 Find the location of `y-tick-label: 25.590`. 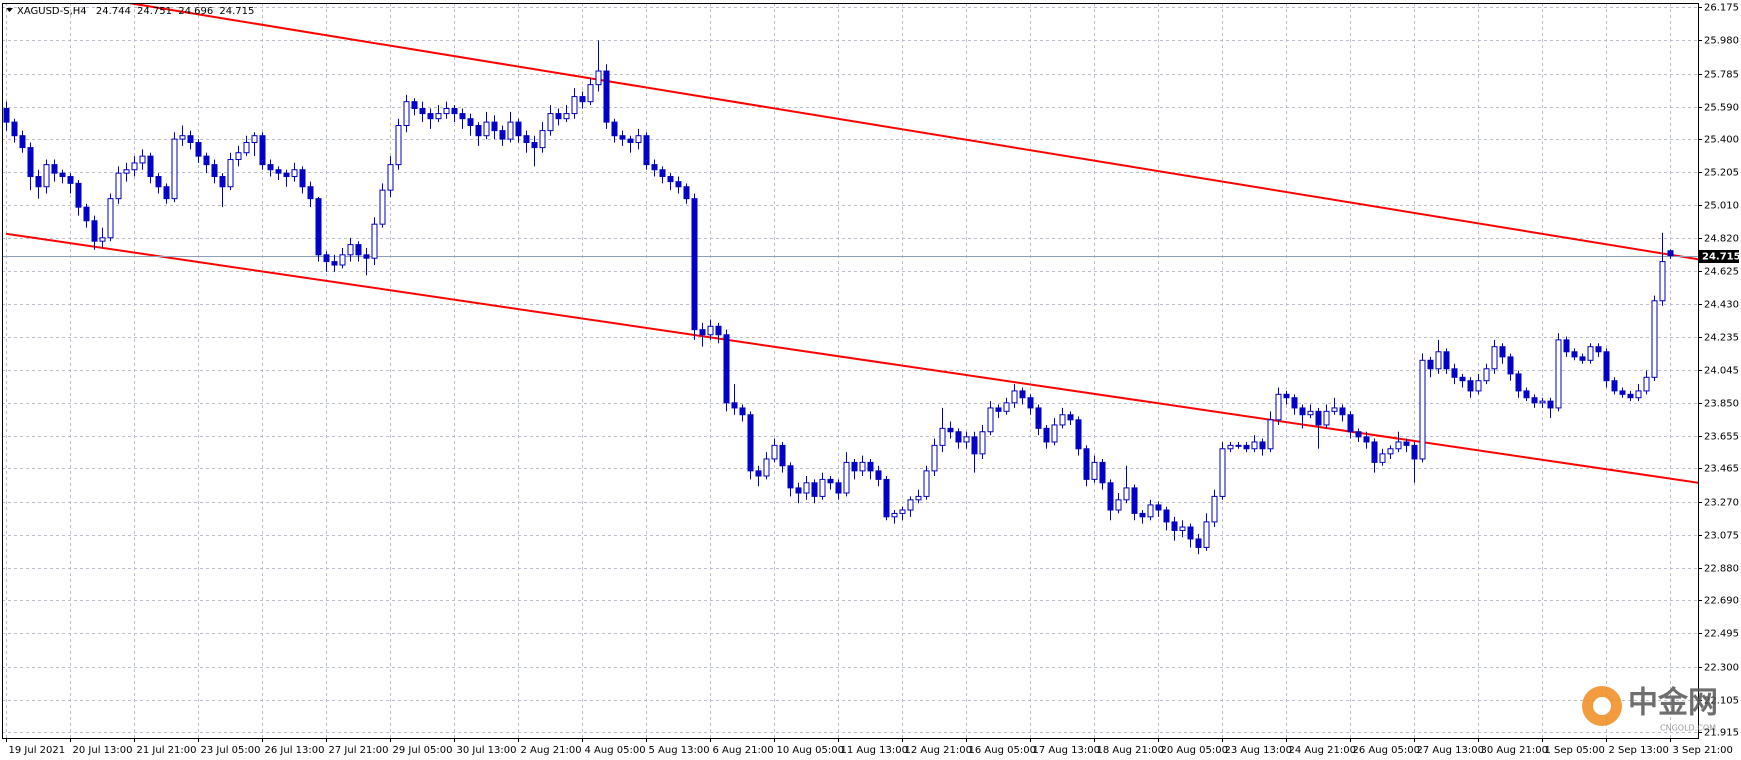

y-tick-label: 25.590 is located at coordinates (1721, 108).